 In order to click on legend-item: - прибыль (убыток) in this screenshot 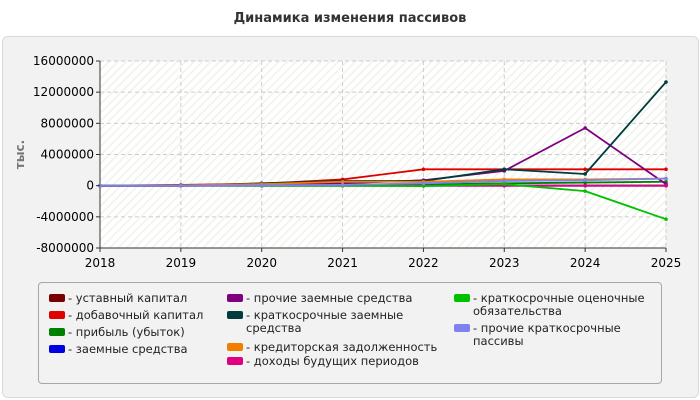, I will do `click(134, 332)`.